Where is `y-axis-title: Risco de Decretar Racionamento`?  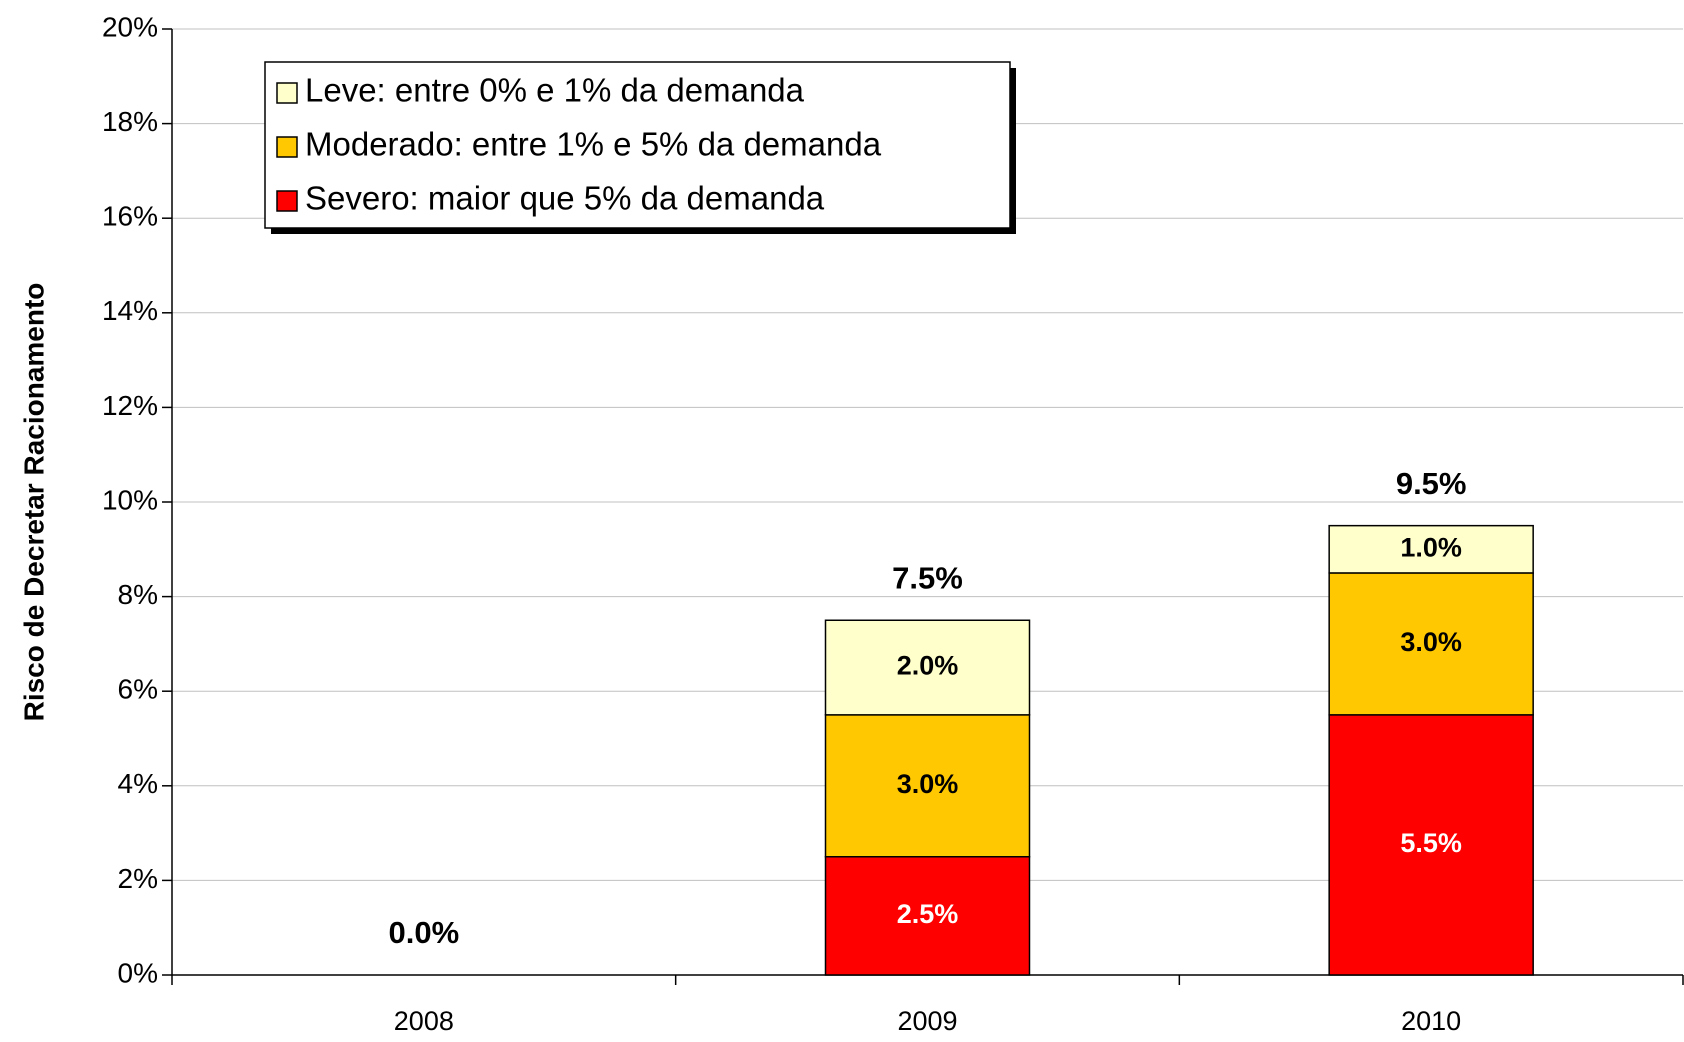 y-axis-title: Risco de Decretar Racionamento is located at coordinates (33, 502).